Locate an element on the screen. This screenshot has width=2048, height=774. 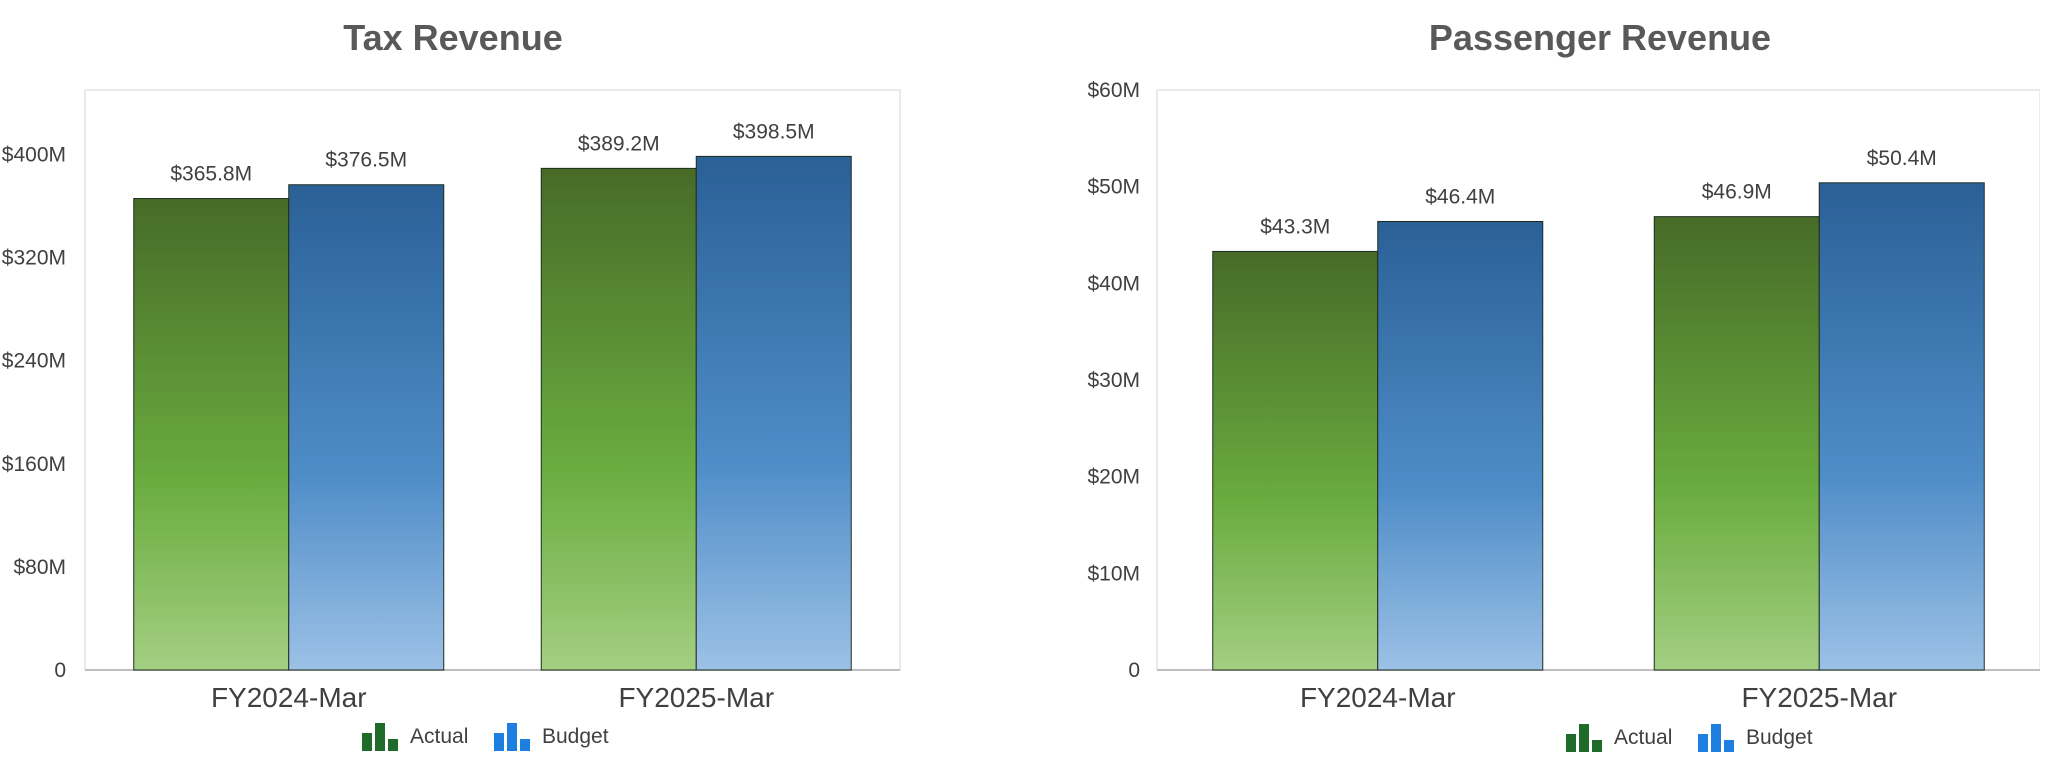
tax-chart-title: Tax Revenue is located at coordinates (452, 37).